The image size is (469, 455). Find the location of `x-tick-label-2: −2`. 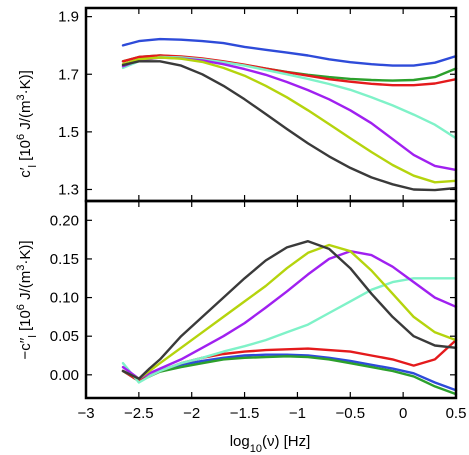

x-tick-label-2: −2 is located at coordinates (191, 413).